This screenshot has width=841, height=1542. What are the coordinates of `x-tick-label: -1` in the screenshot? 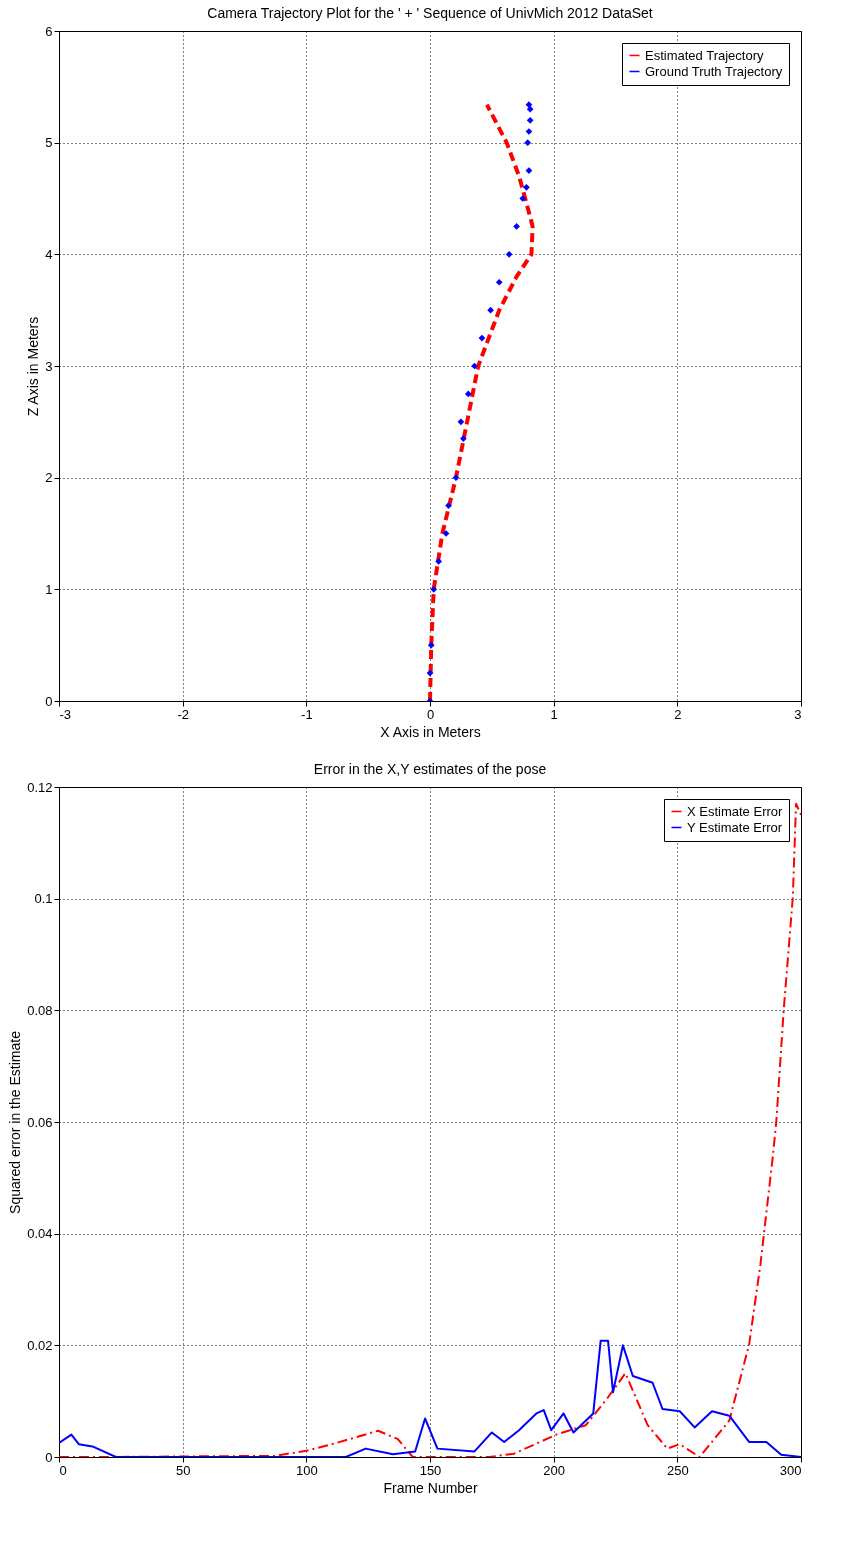 It's located at (307, 714).